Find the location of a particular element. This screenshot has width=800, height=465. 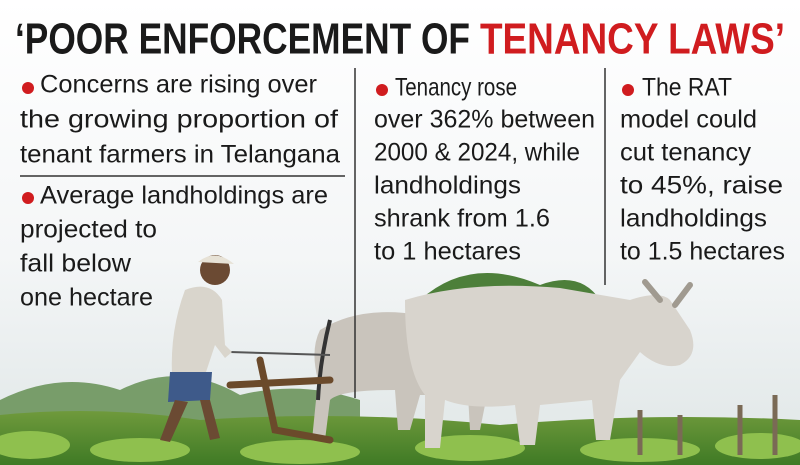

bullet-line: Tenancy rose is located at coordinates (456, 88).